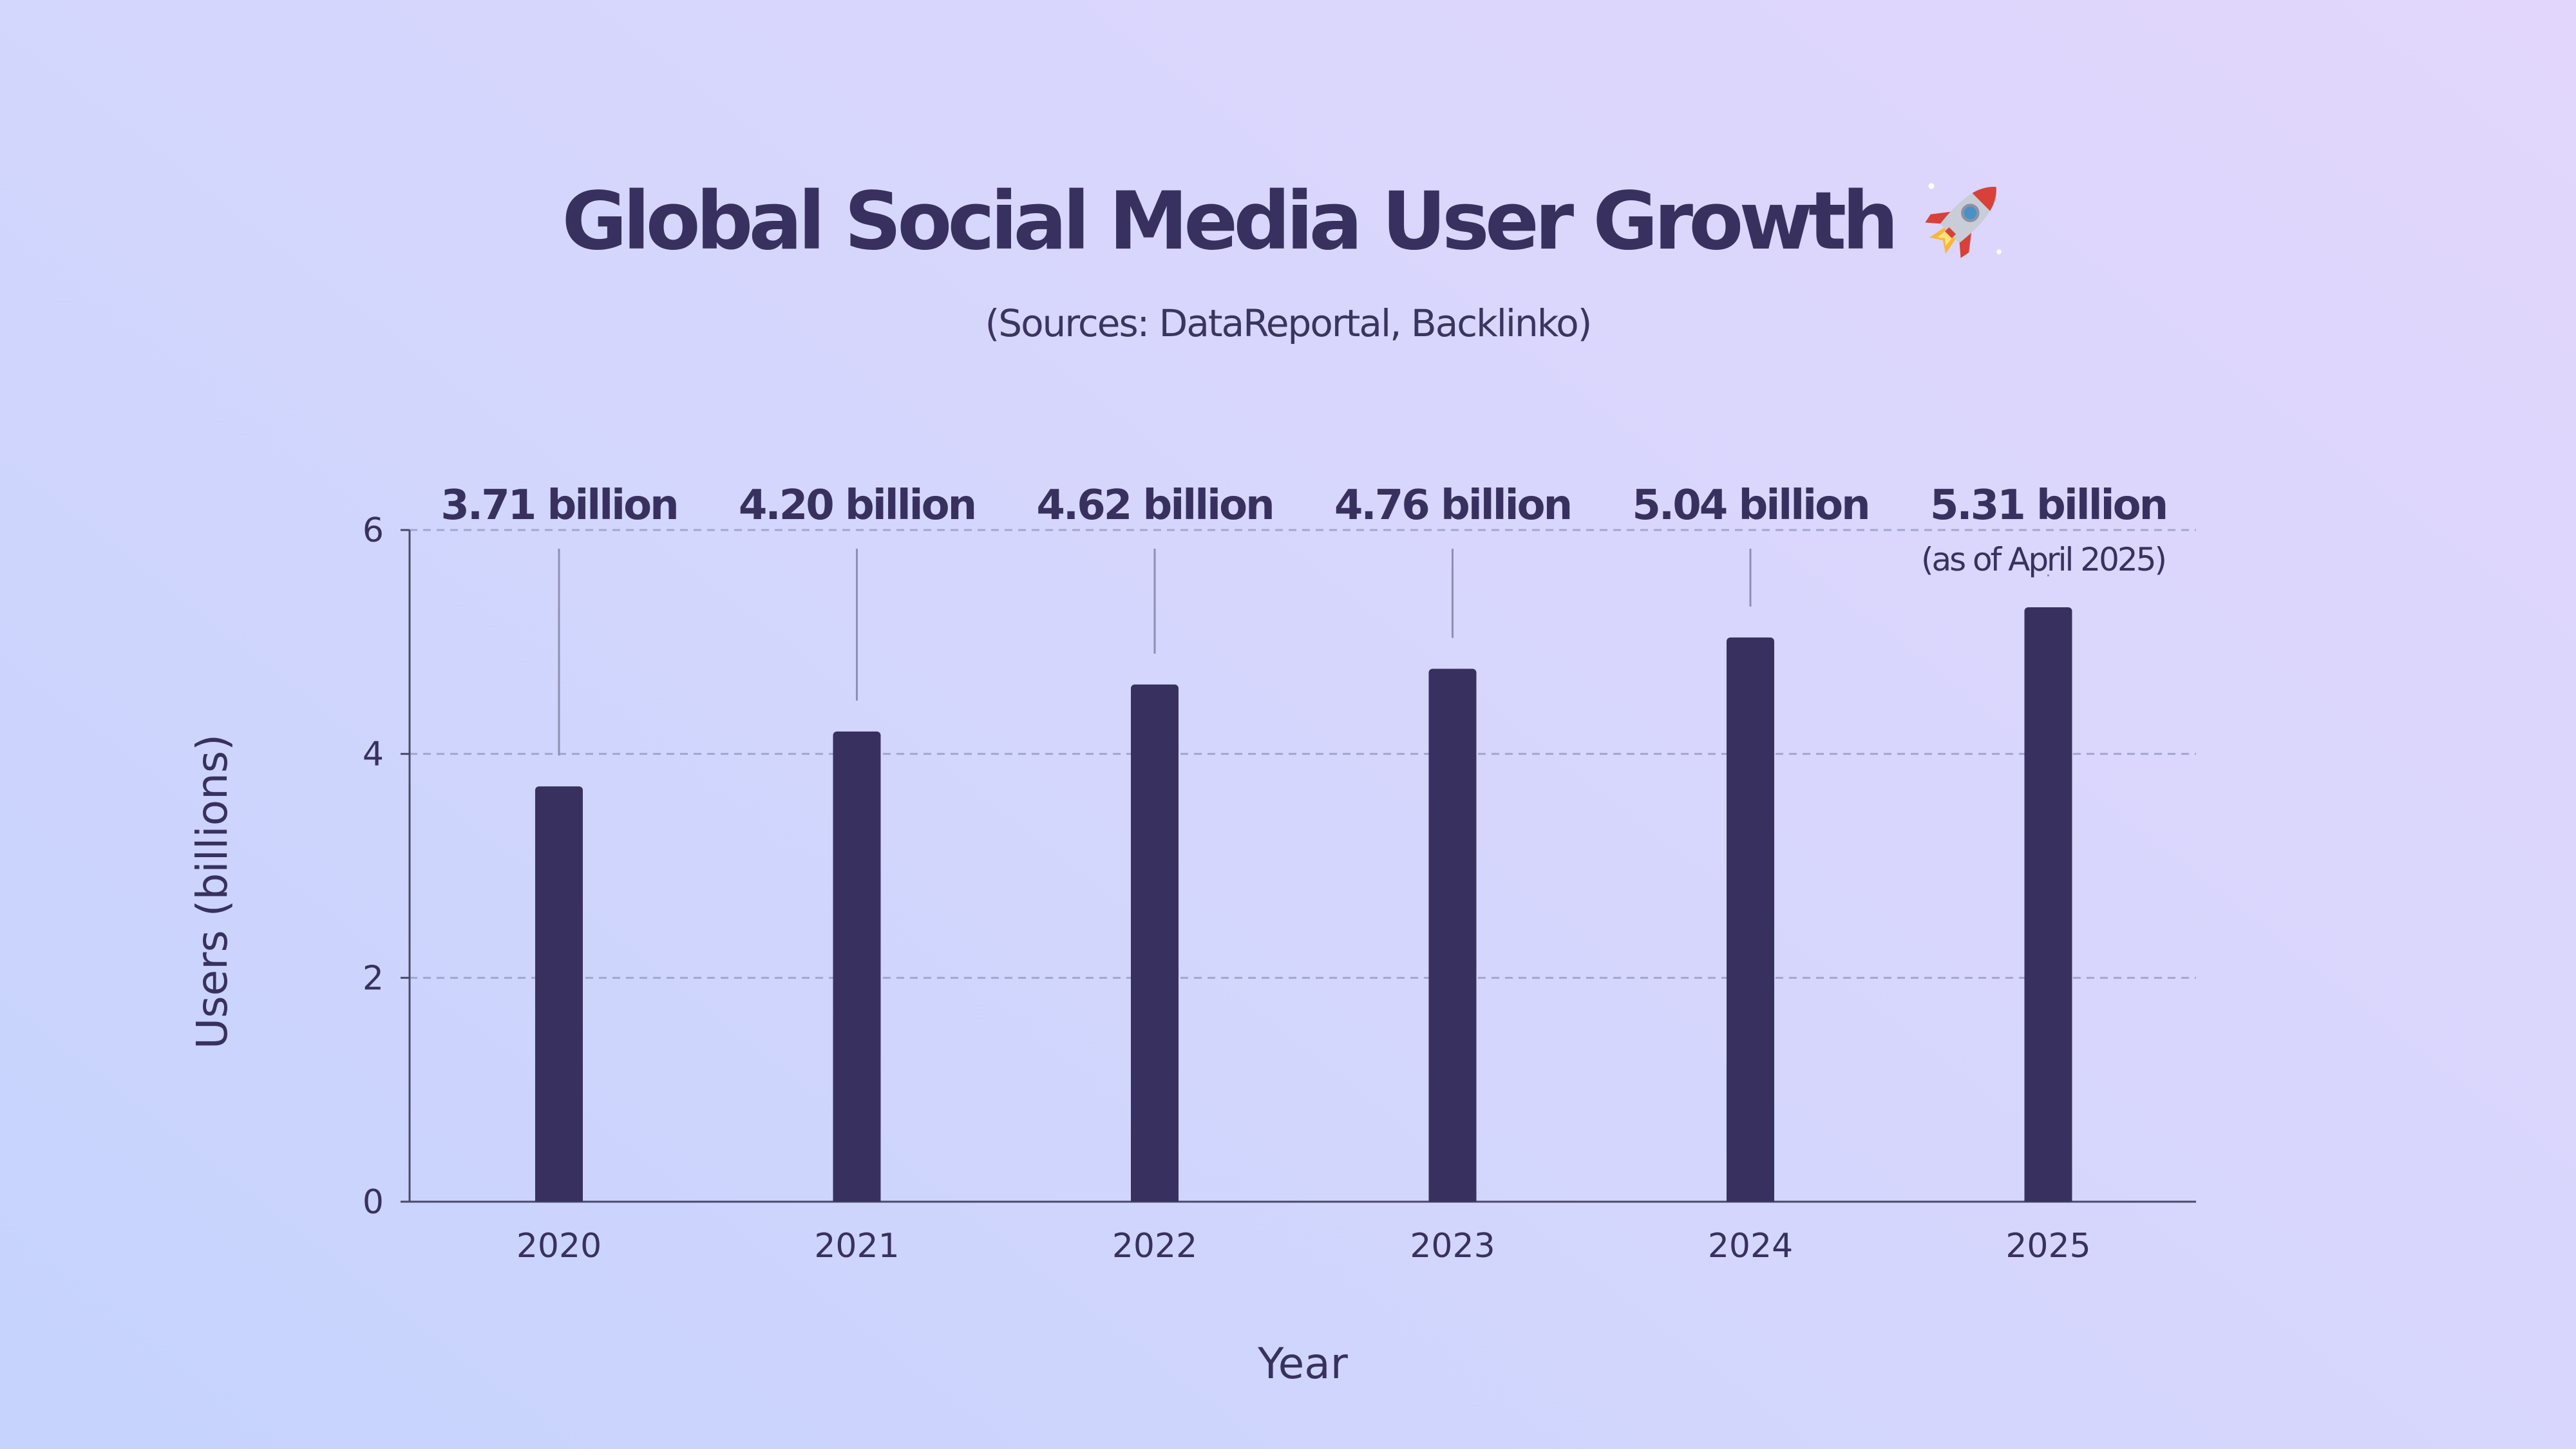 This screenshot has height=1449, width=2576. I want to click on bar-2023, so click(1452, 935).